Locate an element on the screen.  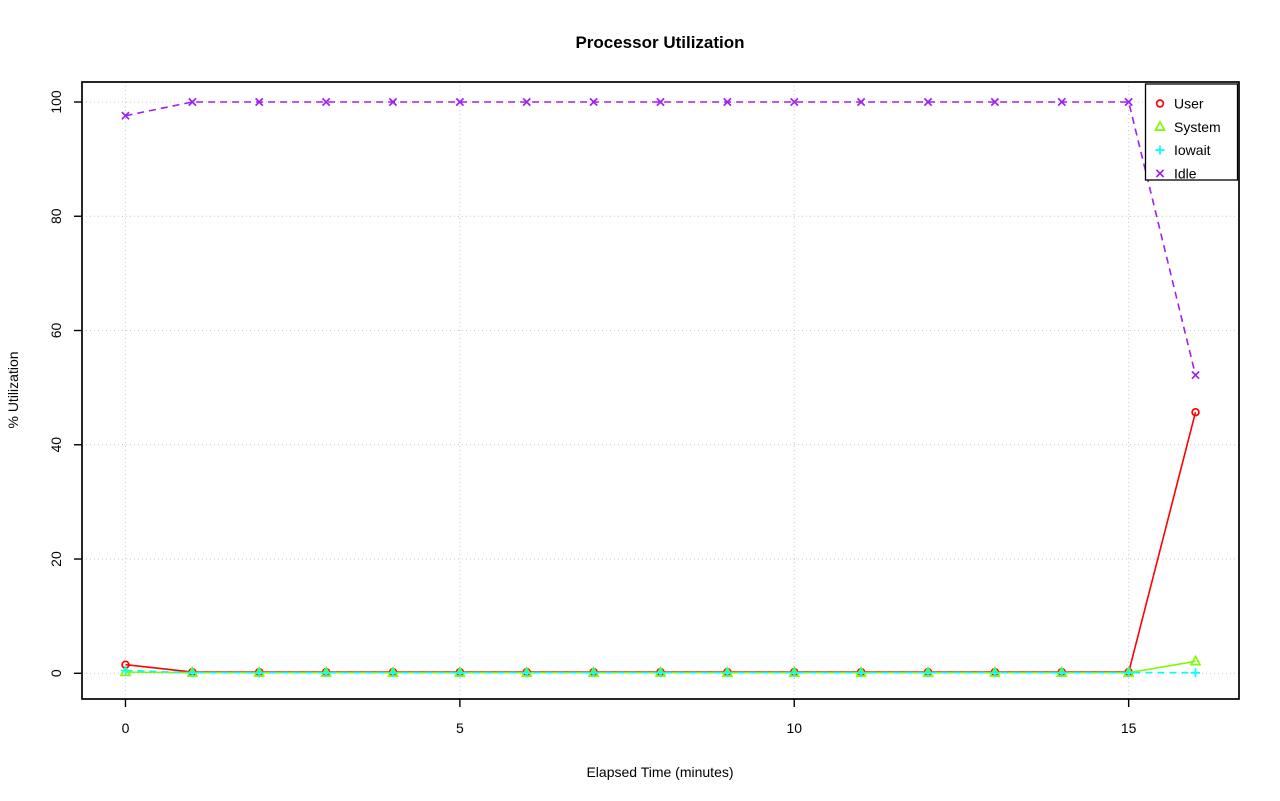
y-tick-label: 40 is located at coordinates (56, 445).